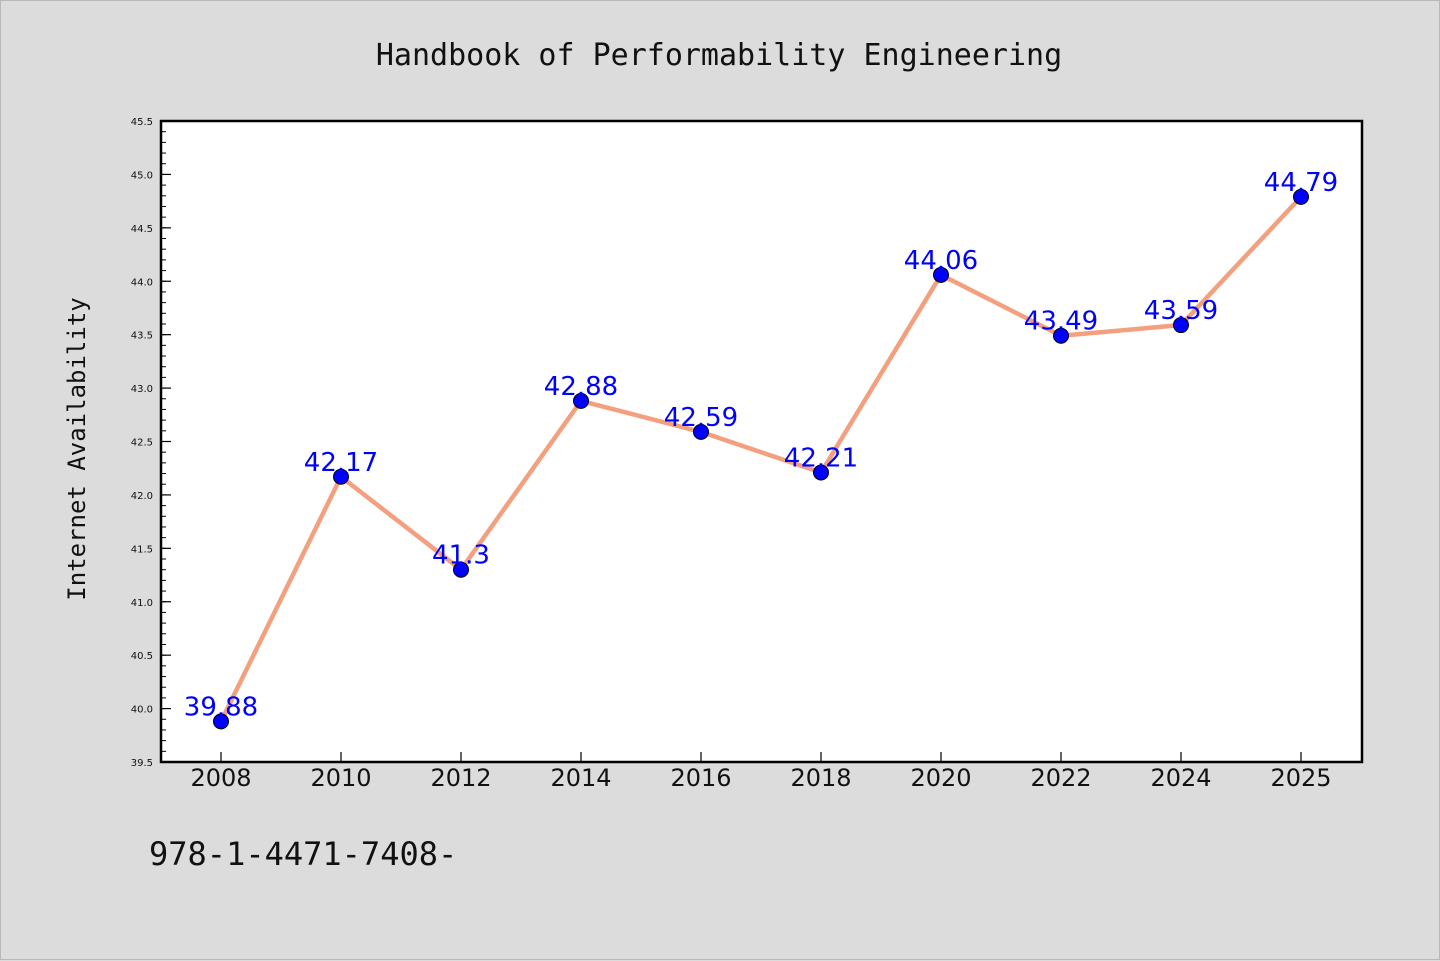  I want to click on y-tick-label: 43.0, so click(142, 389).